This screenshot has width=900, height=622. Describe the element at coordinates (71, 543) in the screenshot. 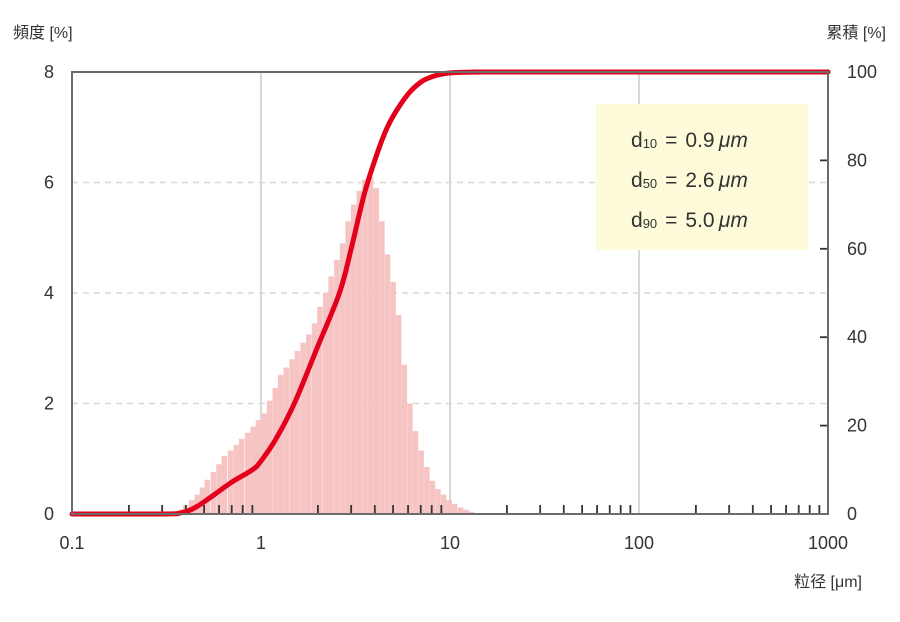

I see `x-tick-label: 0.1` at that location.